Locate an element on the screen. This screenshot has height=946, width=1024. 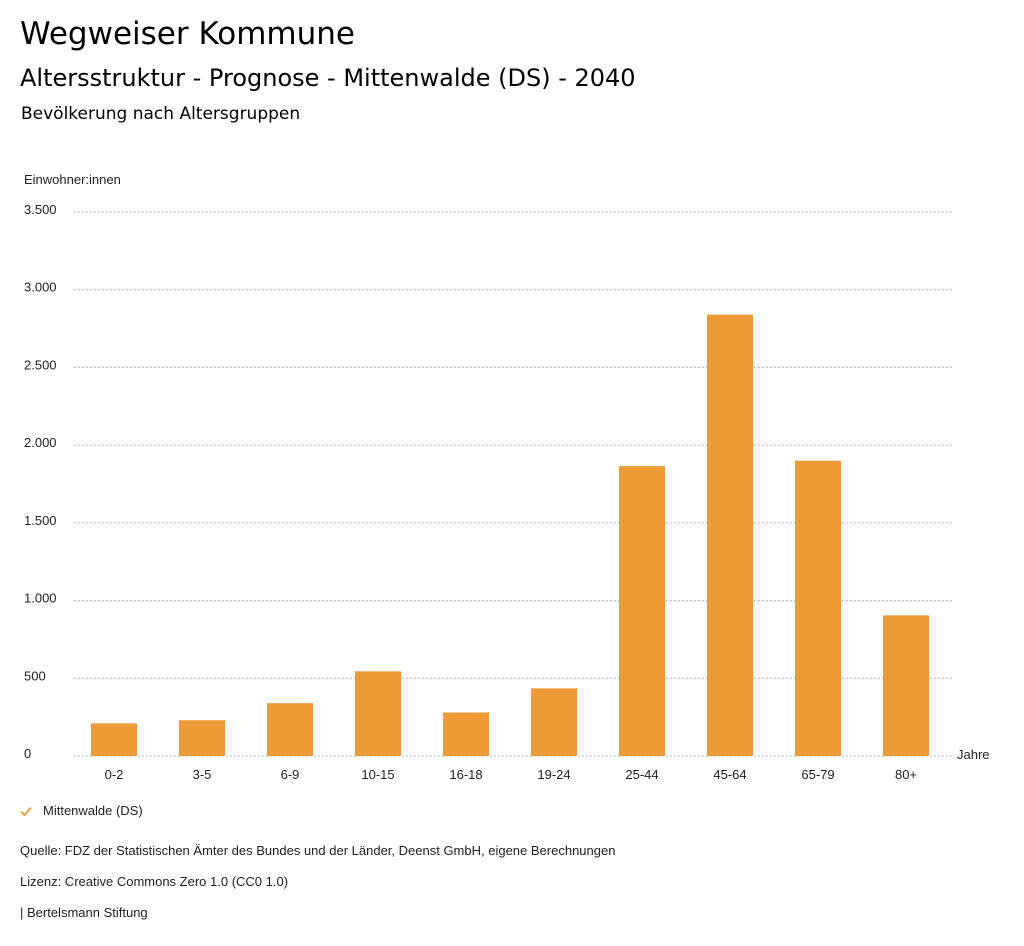
x-axis-label: Jahre is located at coordinates (973, 754).